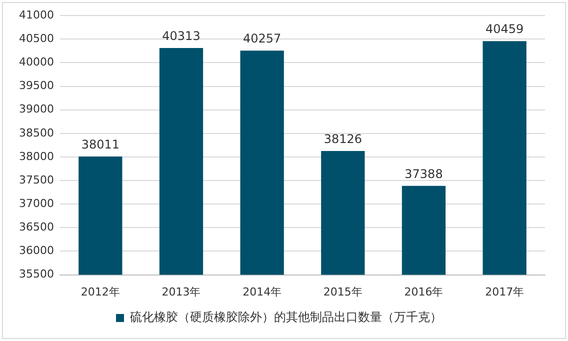 Image resolution: width=568 pixels, height=341 pixels. I want to click on y-tick-label: 38000, so click(36, 156).